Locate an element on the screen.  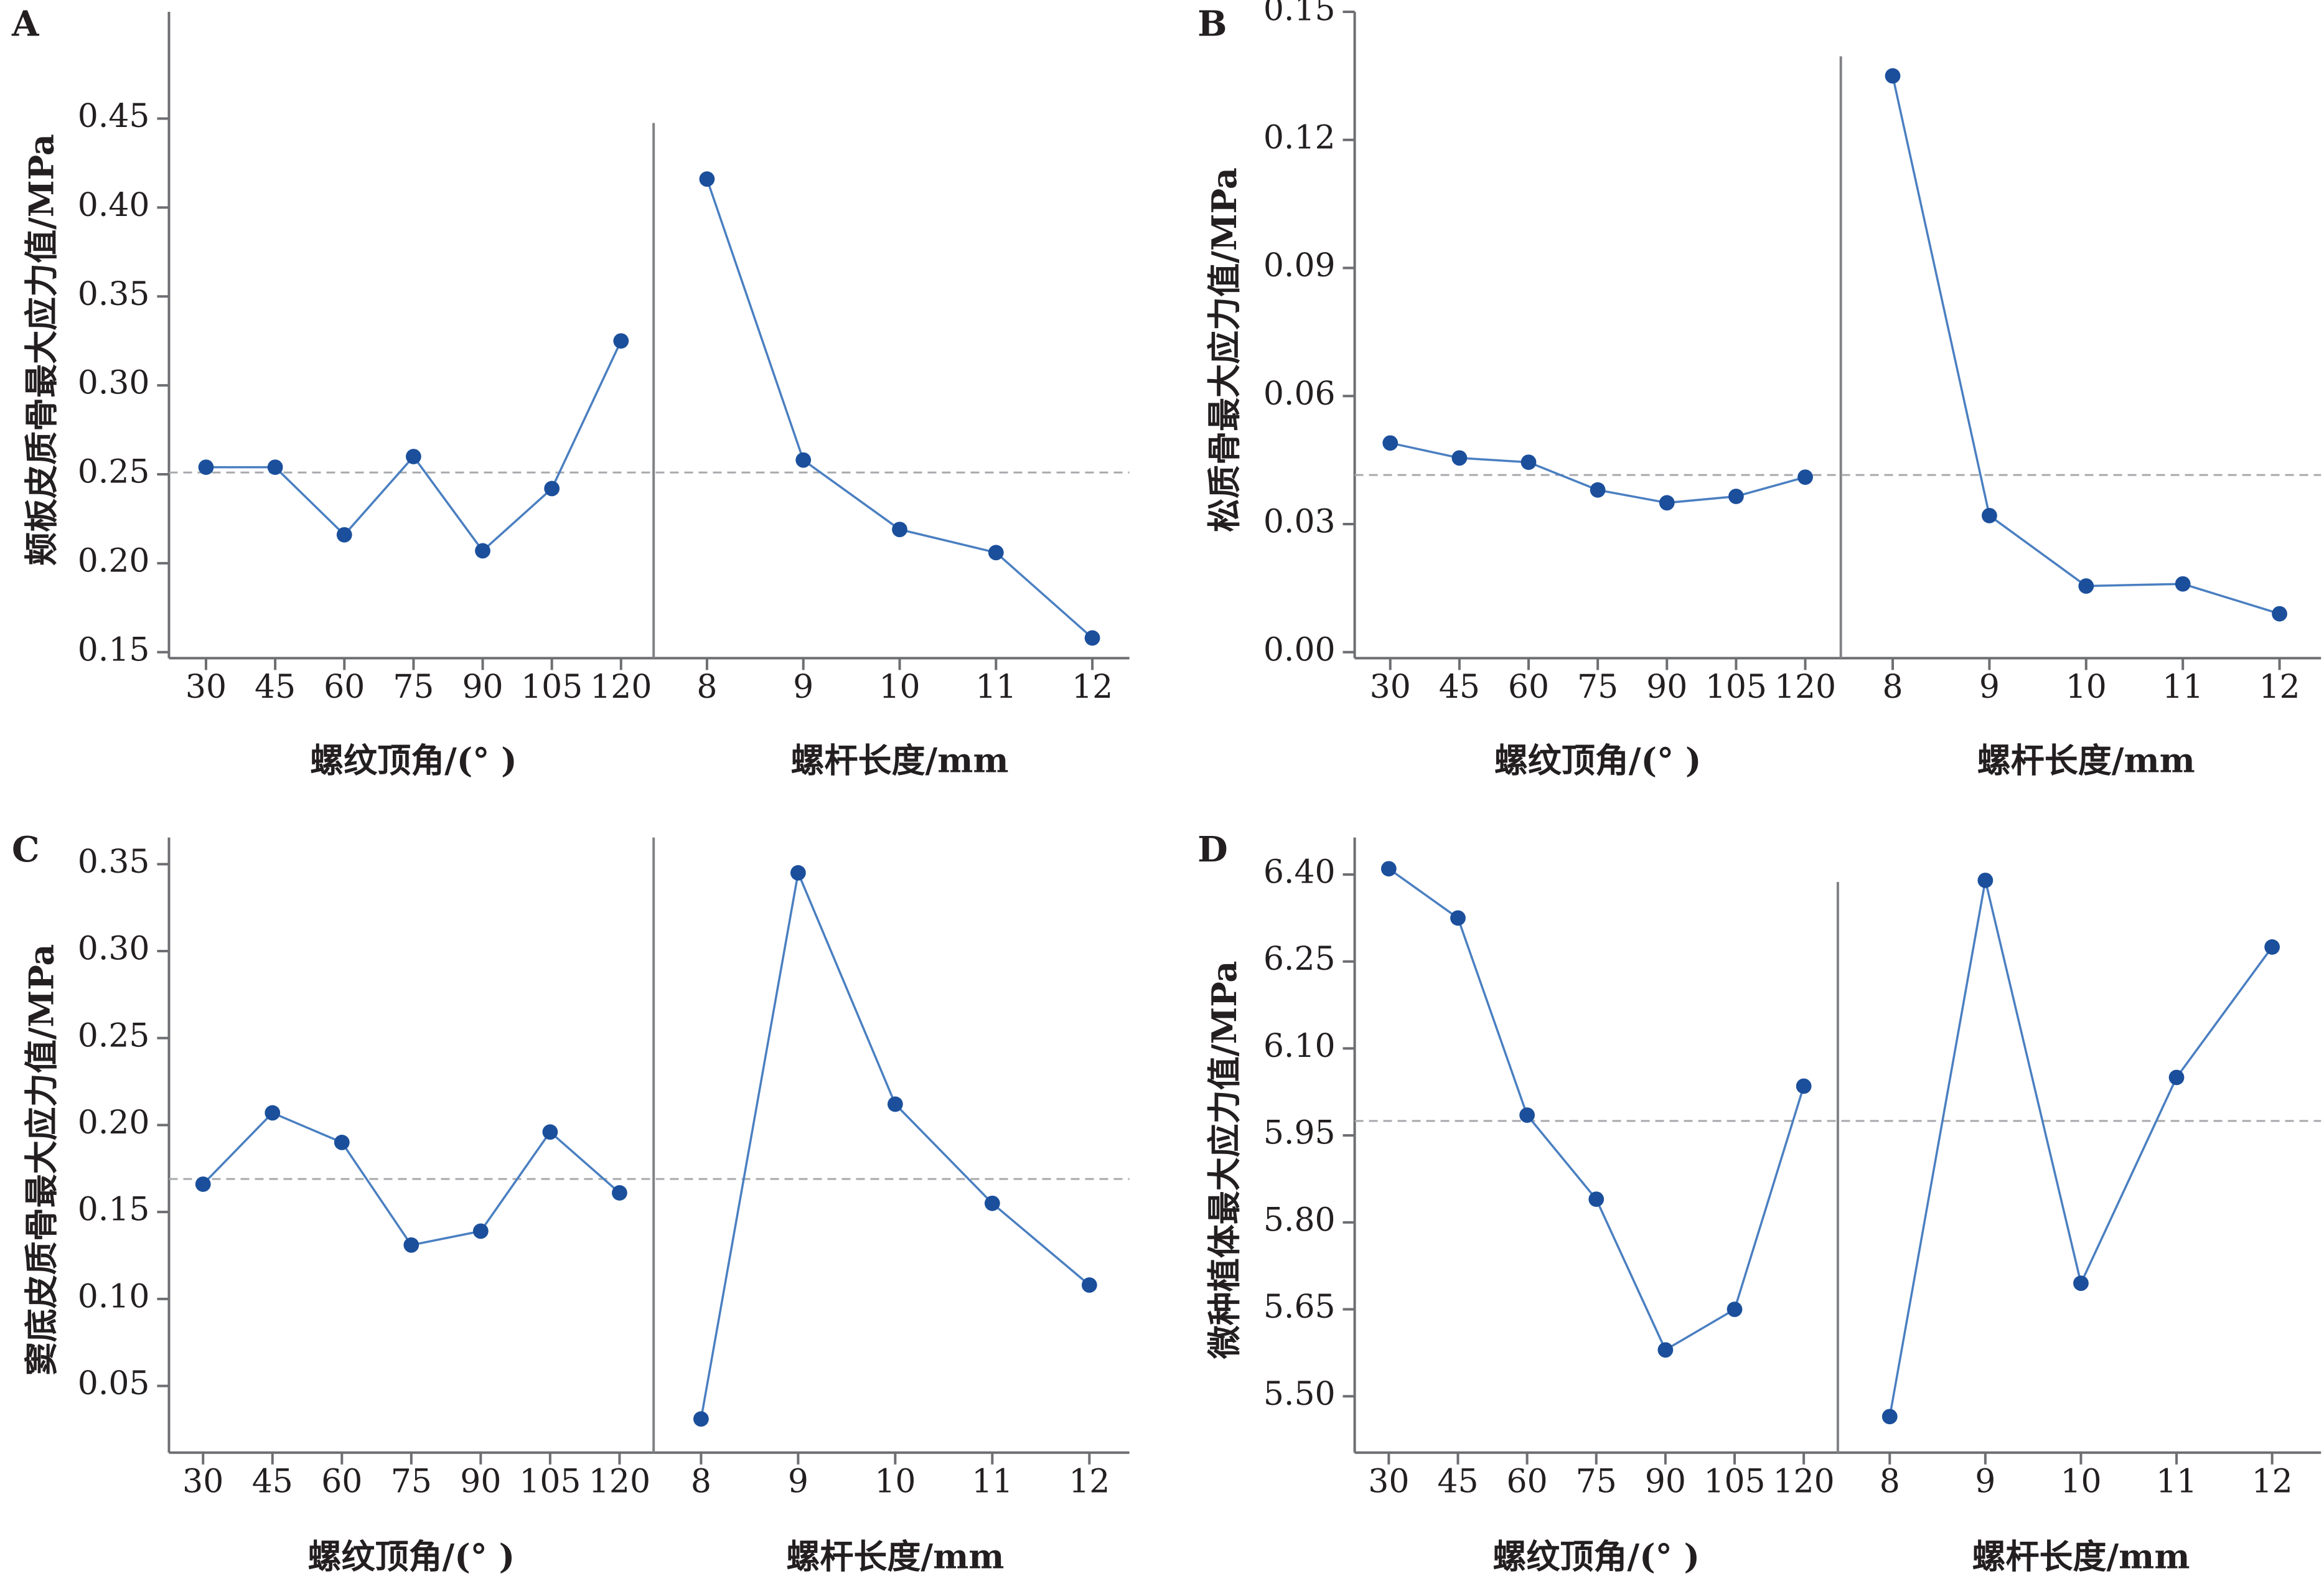
x-tick-label-a: 105 is located at coordinates (552, 687).